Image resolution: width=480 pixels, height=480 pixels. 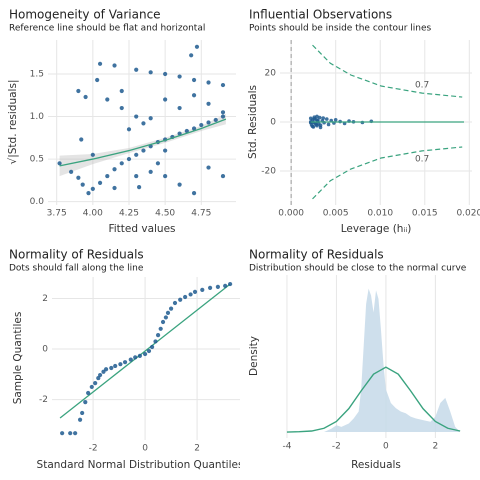 I want to click on fit-line, so click(x=143, y=142).